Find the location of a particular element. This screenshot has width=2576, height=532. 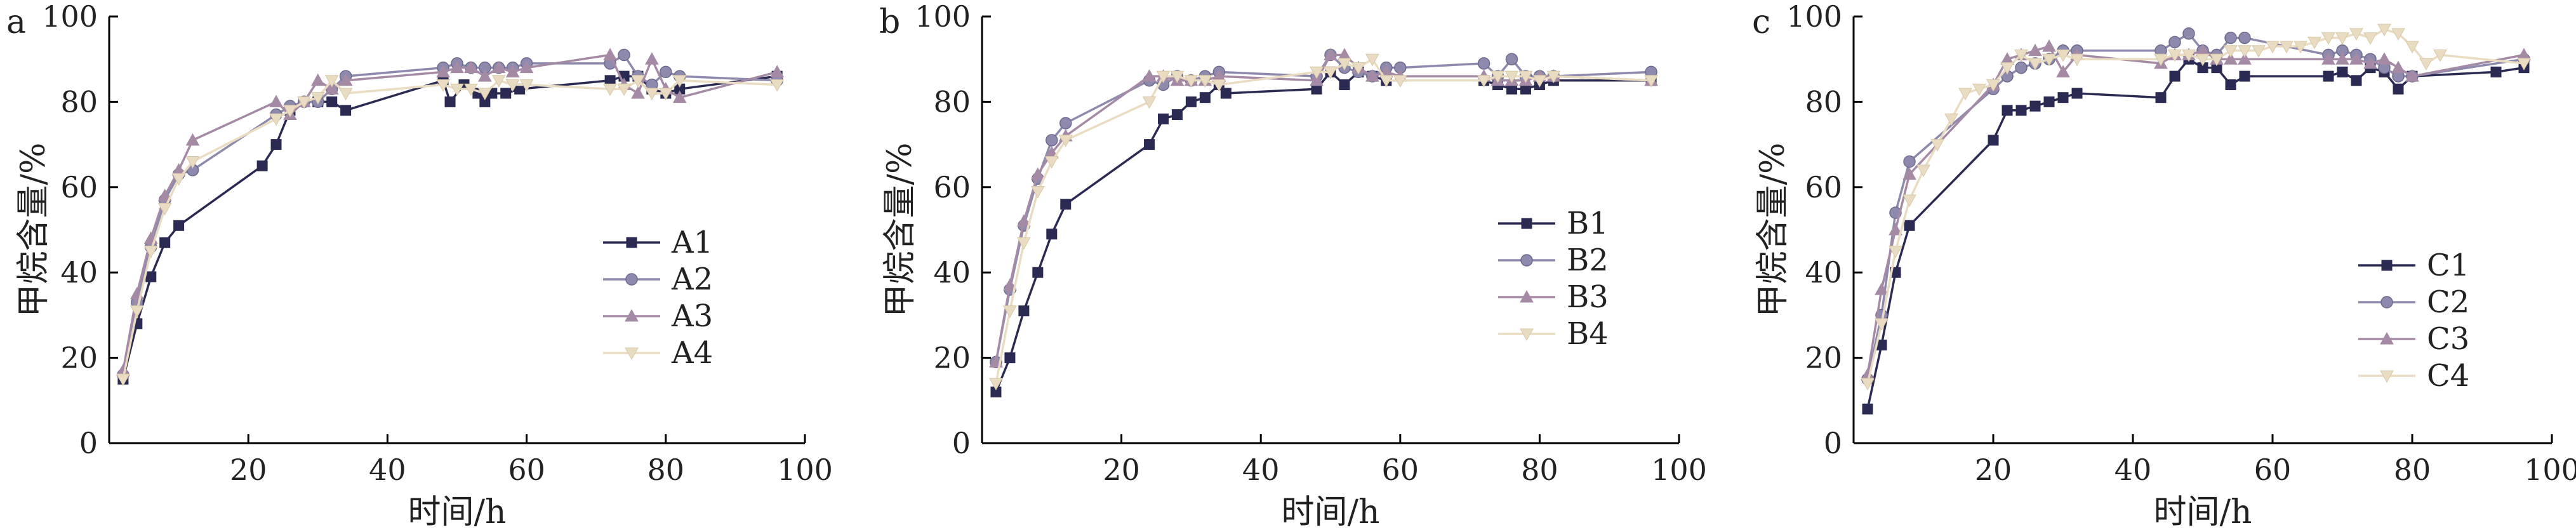

y-tick-label: 40 is located at coordinates (79, 272).